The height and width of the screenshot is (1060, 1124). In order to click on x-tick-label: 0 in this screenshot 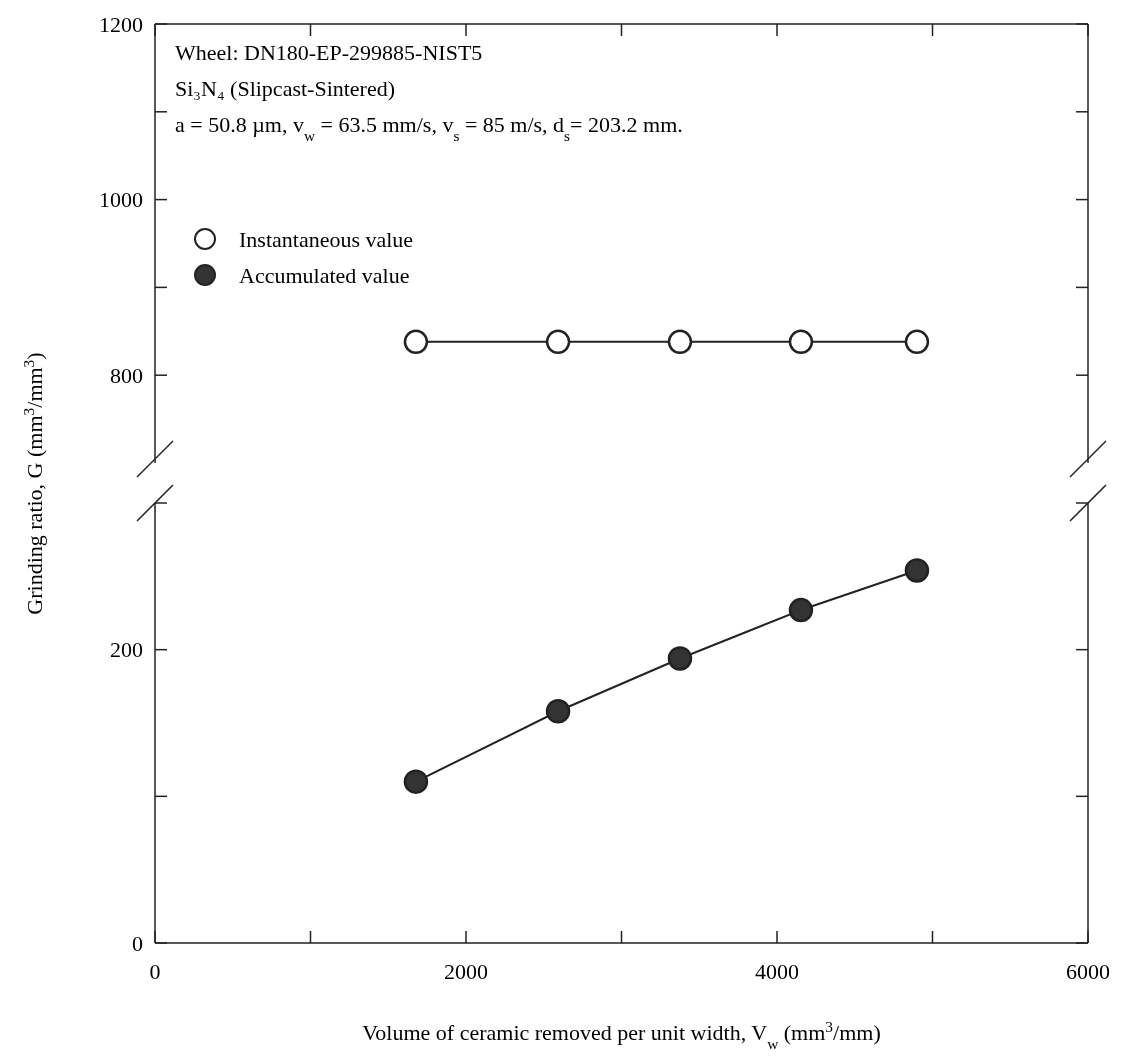, I will do `click(155, 971)`.